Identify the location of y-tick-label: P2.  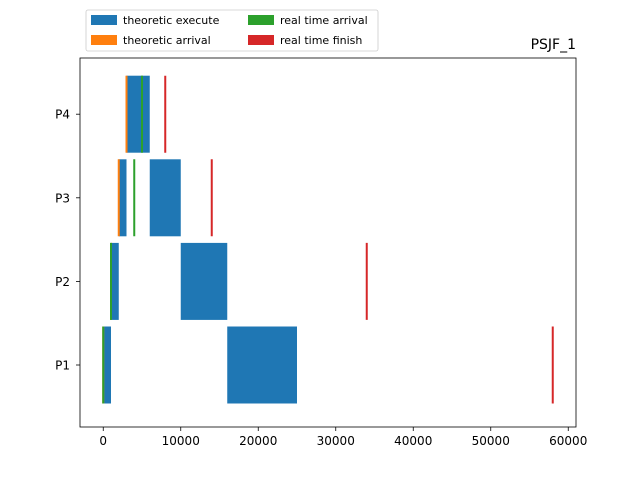
(62, 282).